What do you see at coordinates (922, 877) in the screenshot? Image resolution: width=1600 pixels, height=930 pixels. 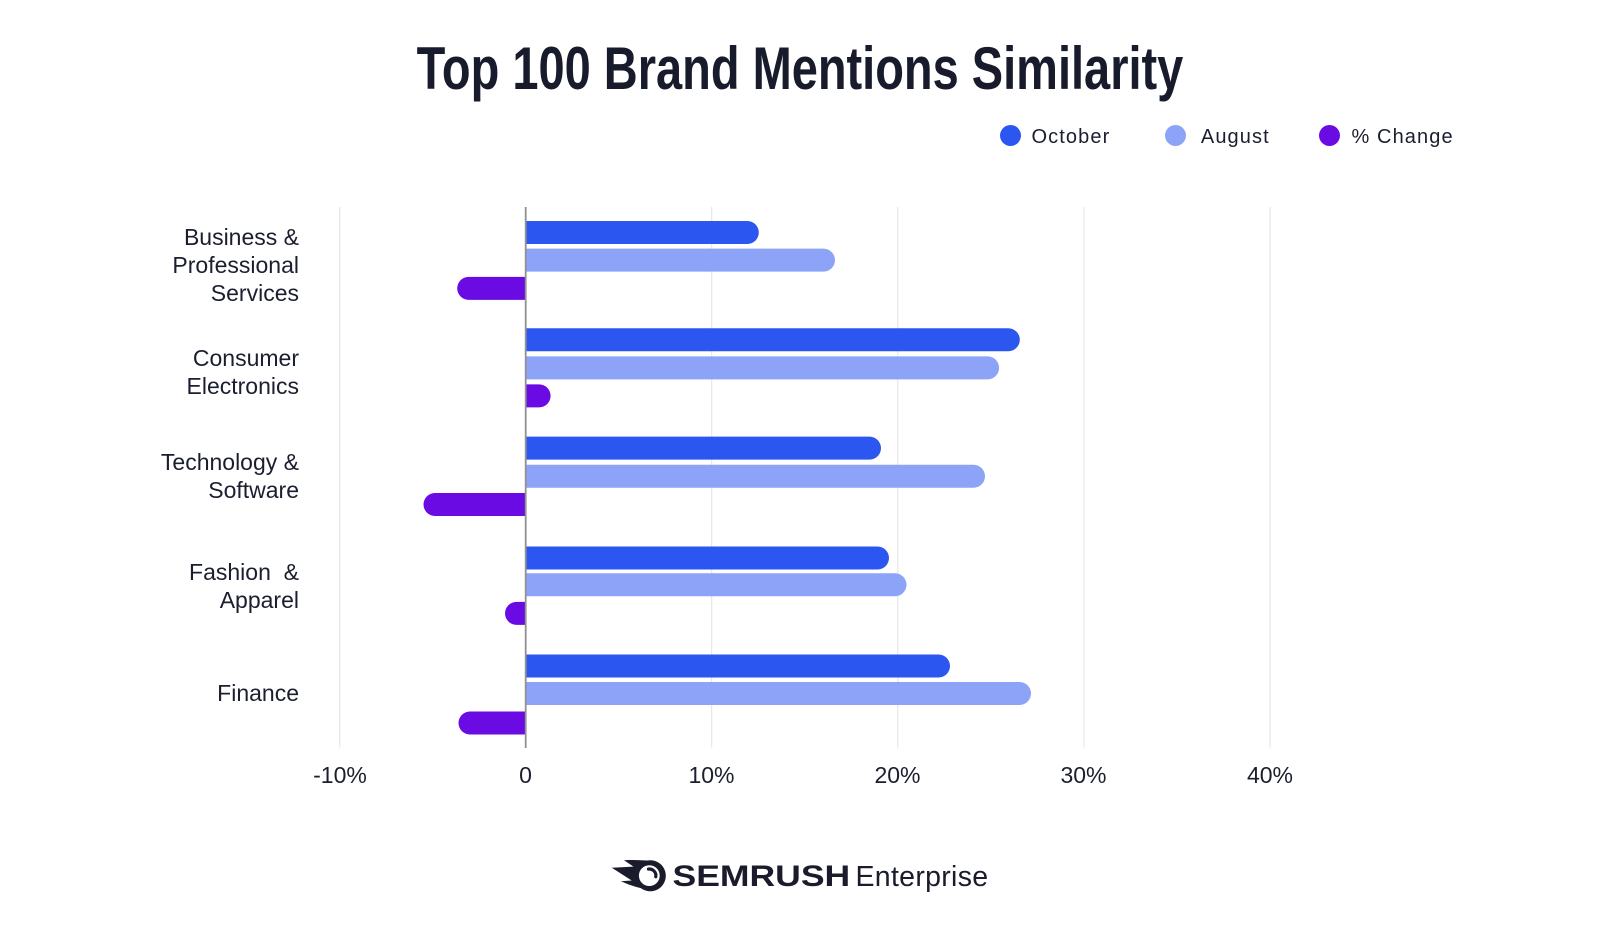 I see `svg-text: Enterprise` at bounding box center [922, 877].